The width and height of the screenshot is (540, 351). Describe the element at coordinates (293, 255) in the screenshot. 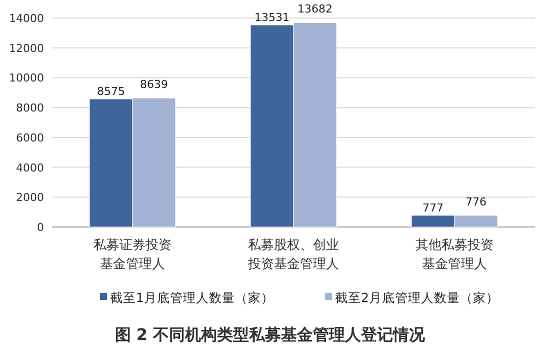

I see `x-tick-label: 私募股权、创业投资基金管理人` at that location.